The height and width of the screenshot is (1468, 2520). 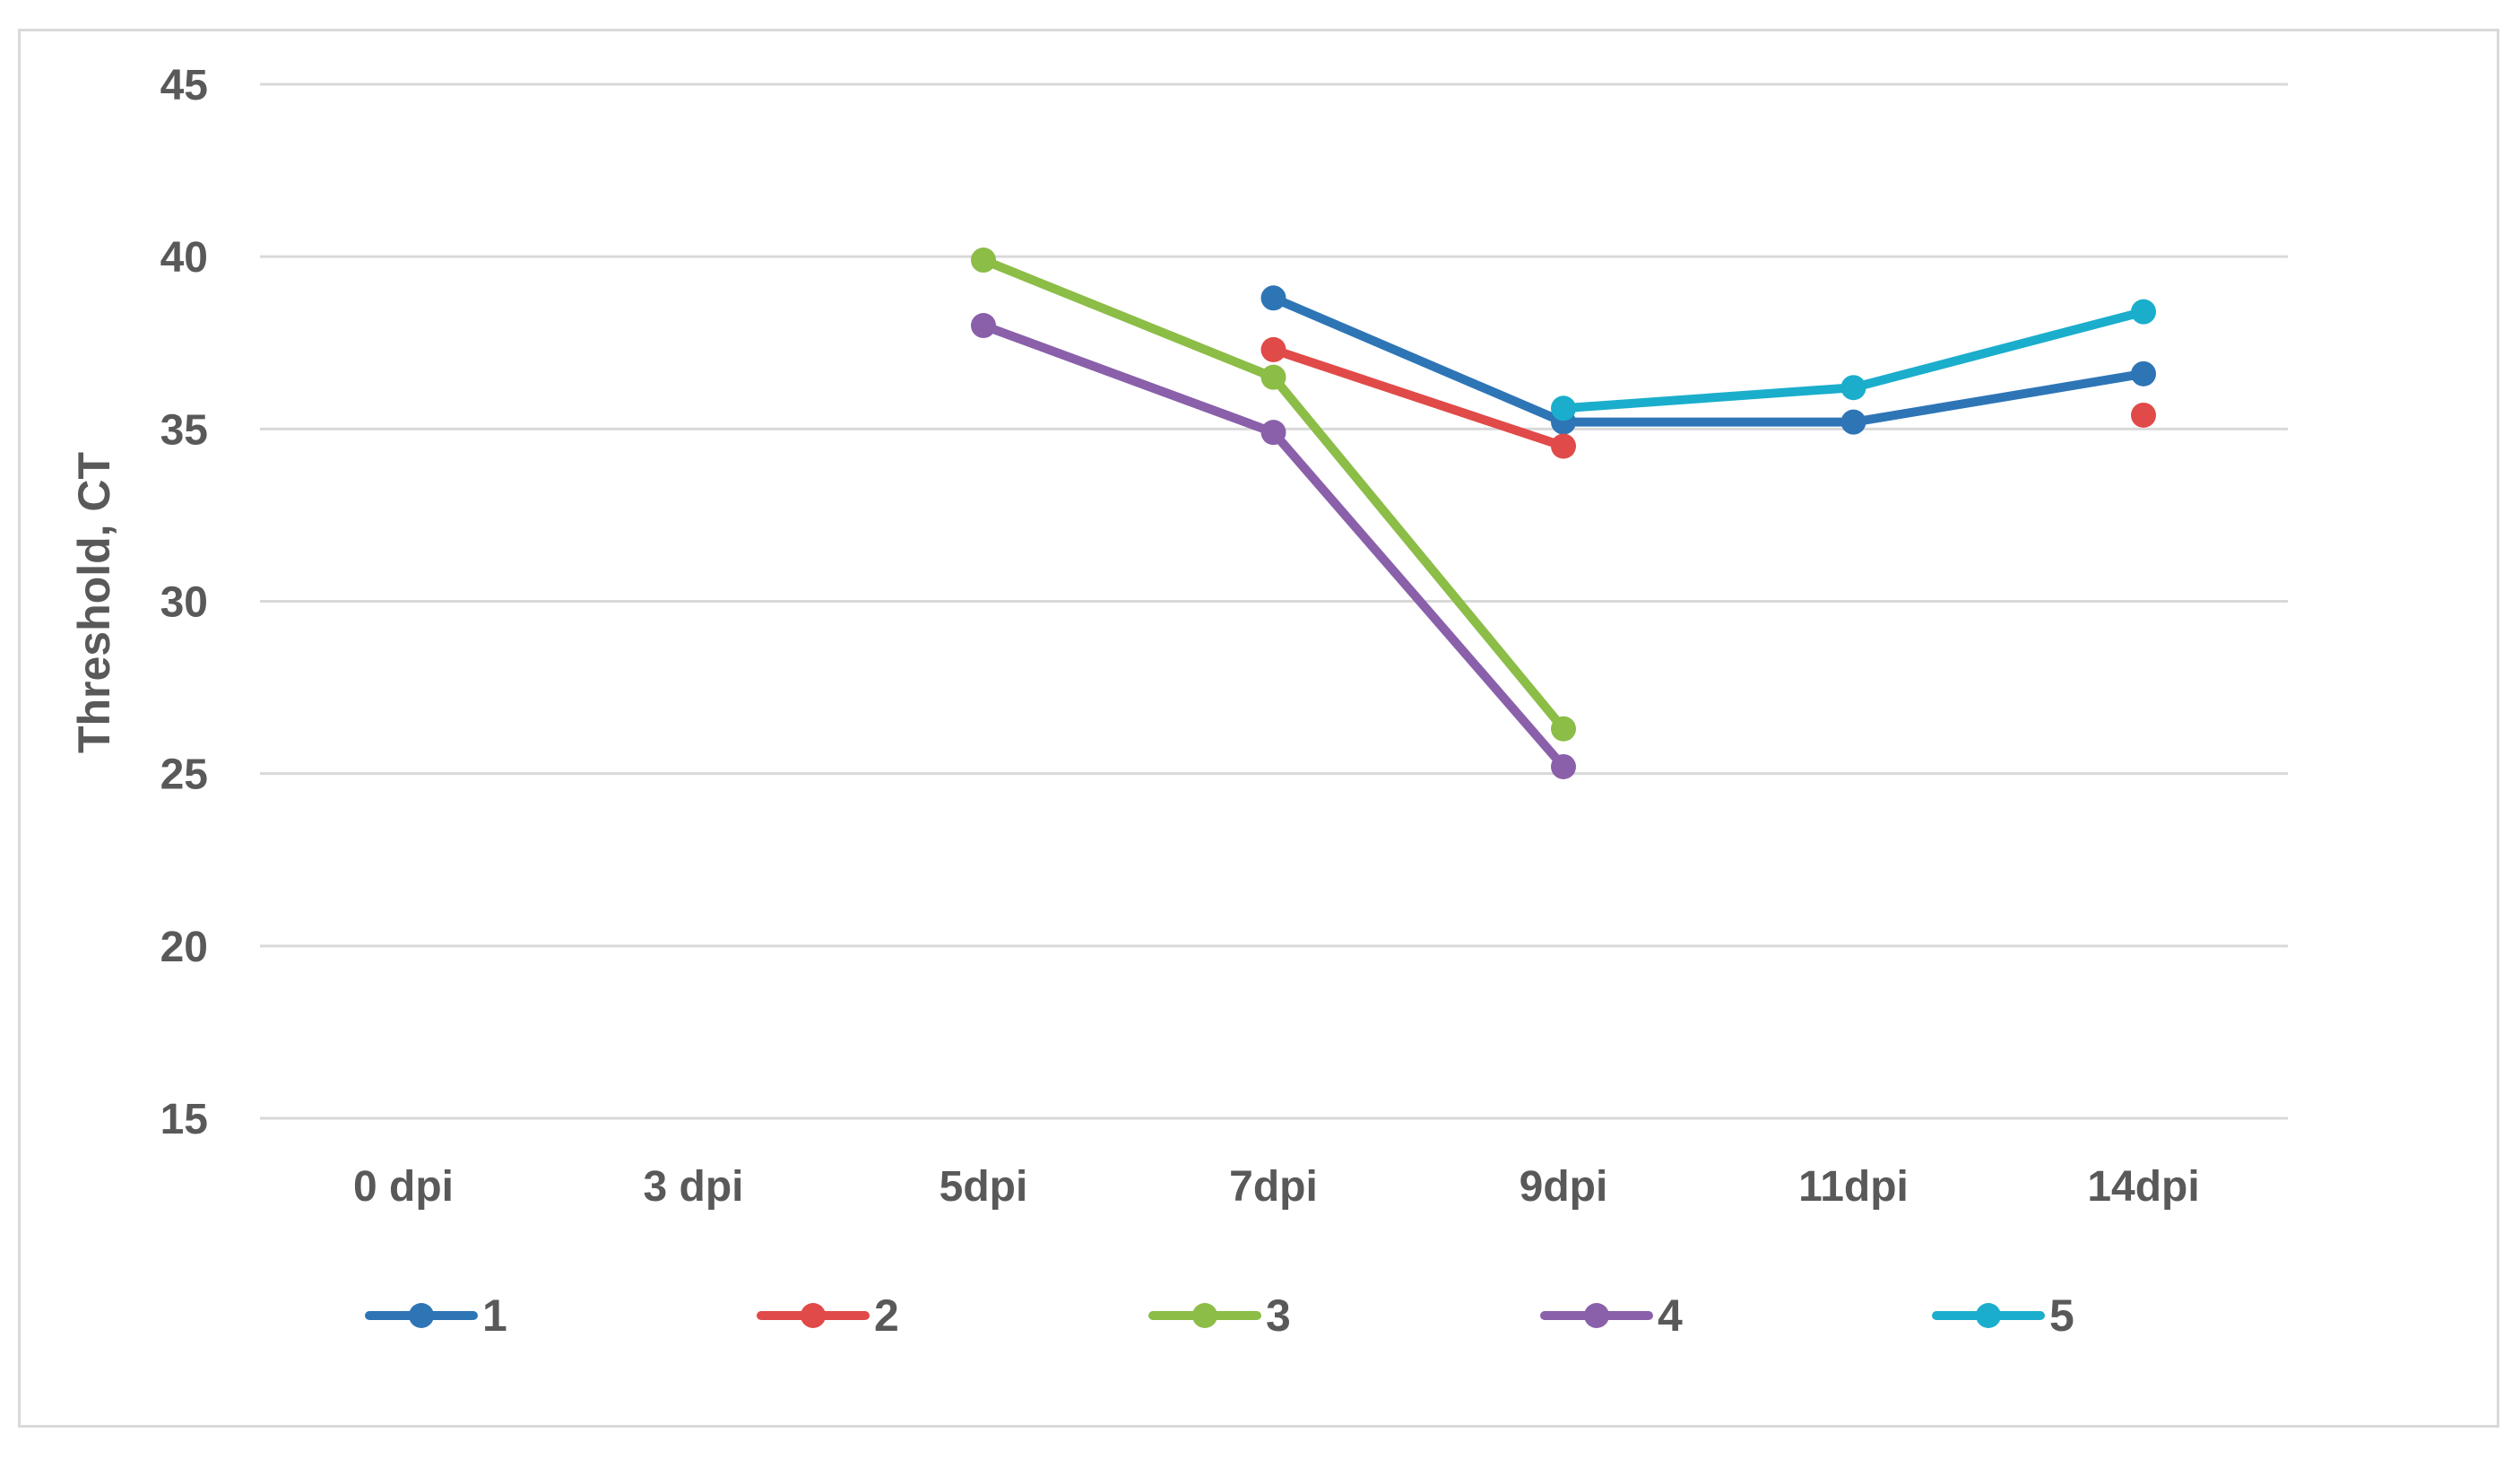 I want to click on x-tick-label: 11dpi, so click(x=1853, y=1187).